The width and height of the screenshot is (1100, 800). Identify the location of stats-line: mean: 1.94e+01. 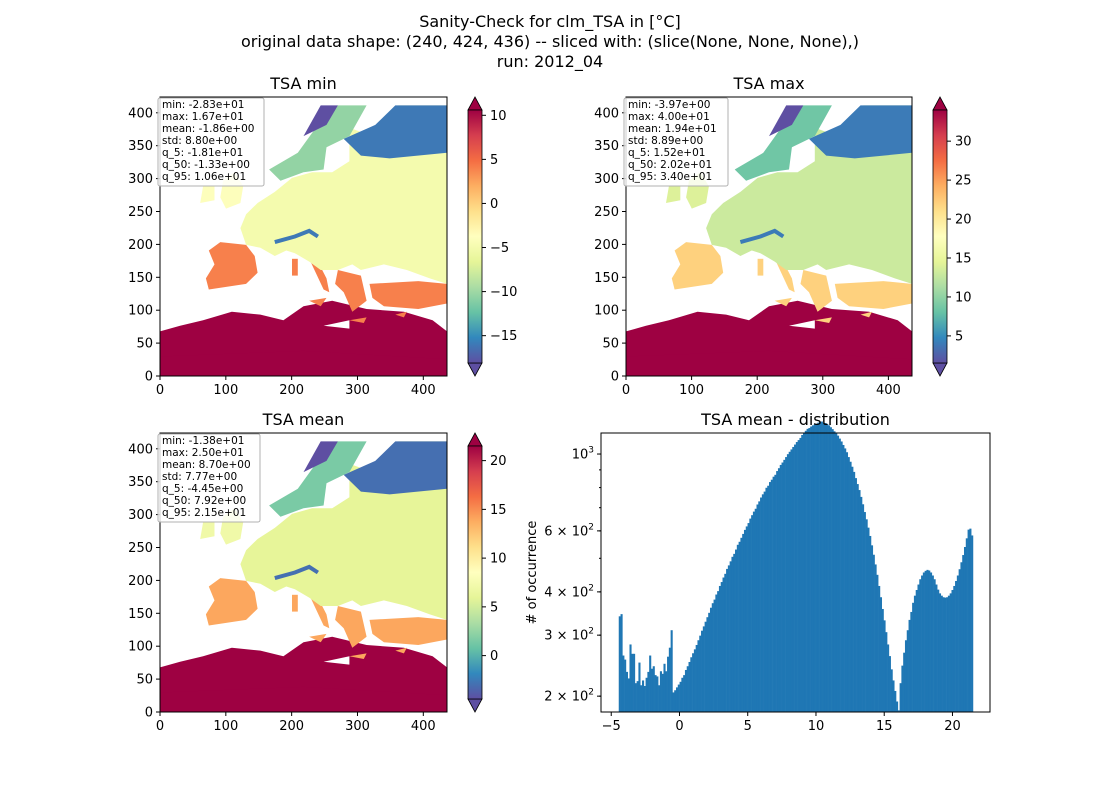
(672, 129).